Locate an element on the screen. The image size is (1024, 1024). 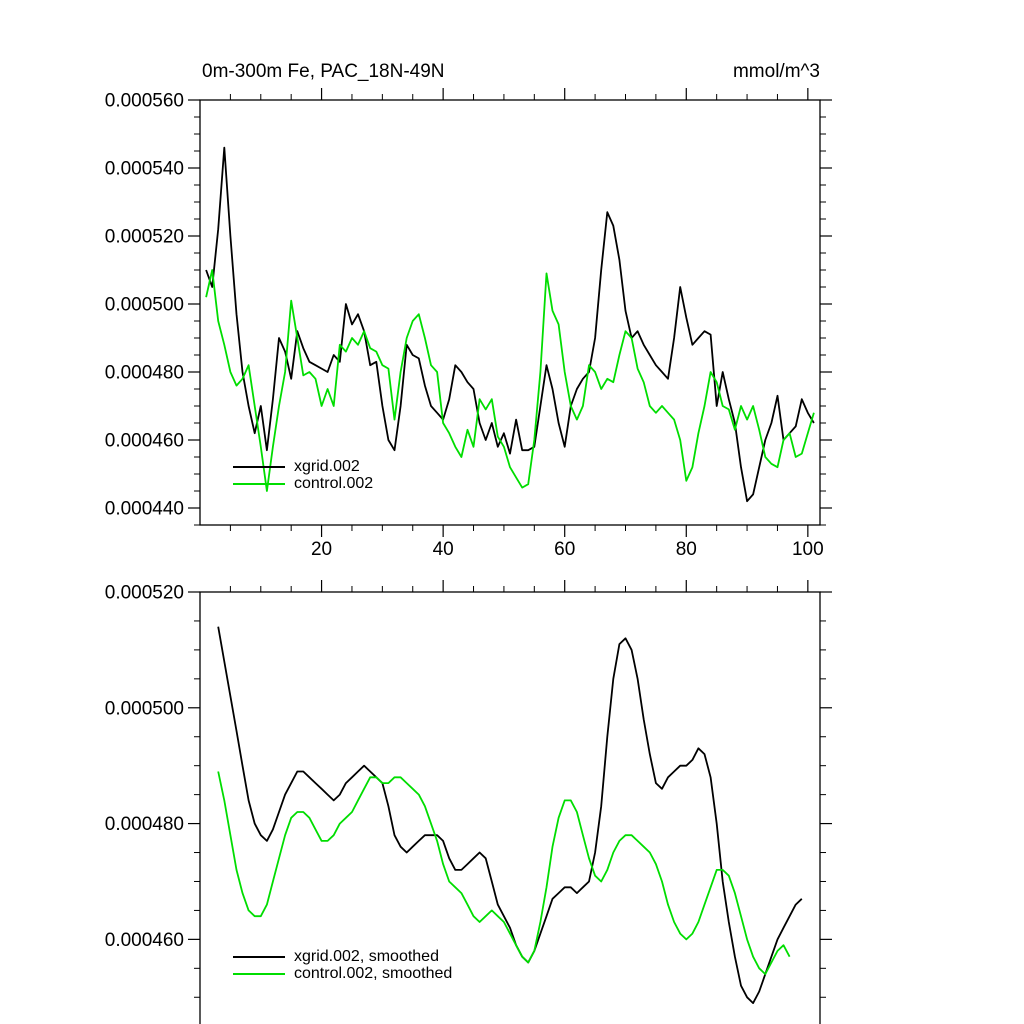
control-smoothed-line-swatch is located at coordinates (259, 973).